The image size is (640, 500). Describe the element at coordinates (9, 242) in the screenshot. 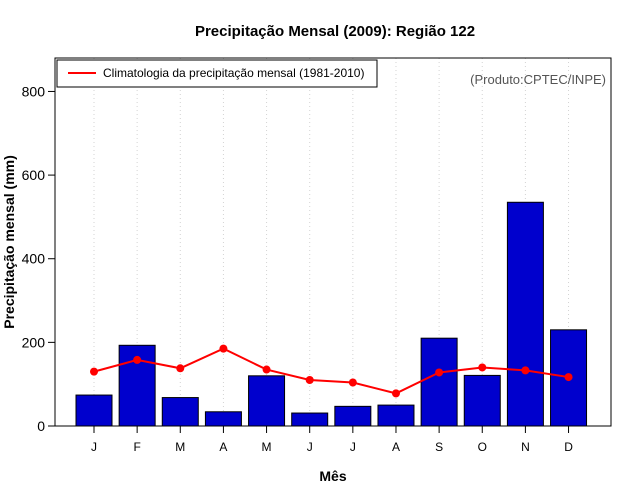

I see `y-axis-title: Precipitação mensal (mm)` at that location.